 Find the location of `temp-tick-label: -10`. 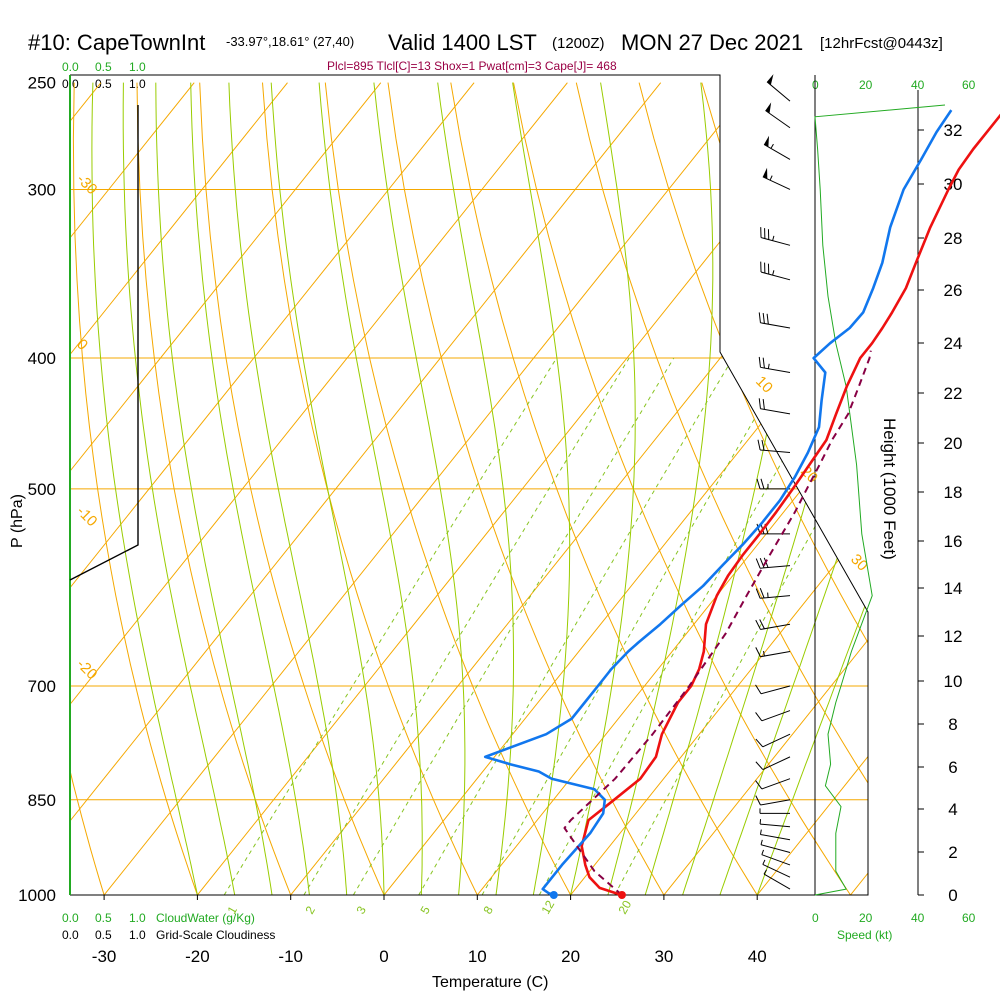

temp-tick-label: -10 is located at coordinates (290, 956).